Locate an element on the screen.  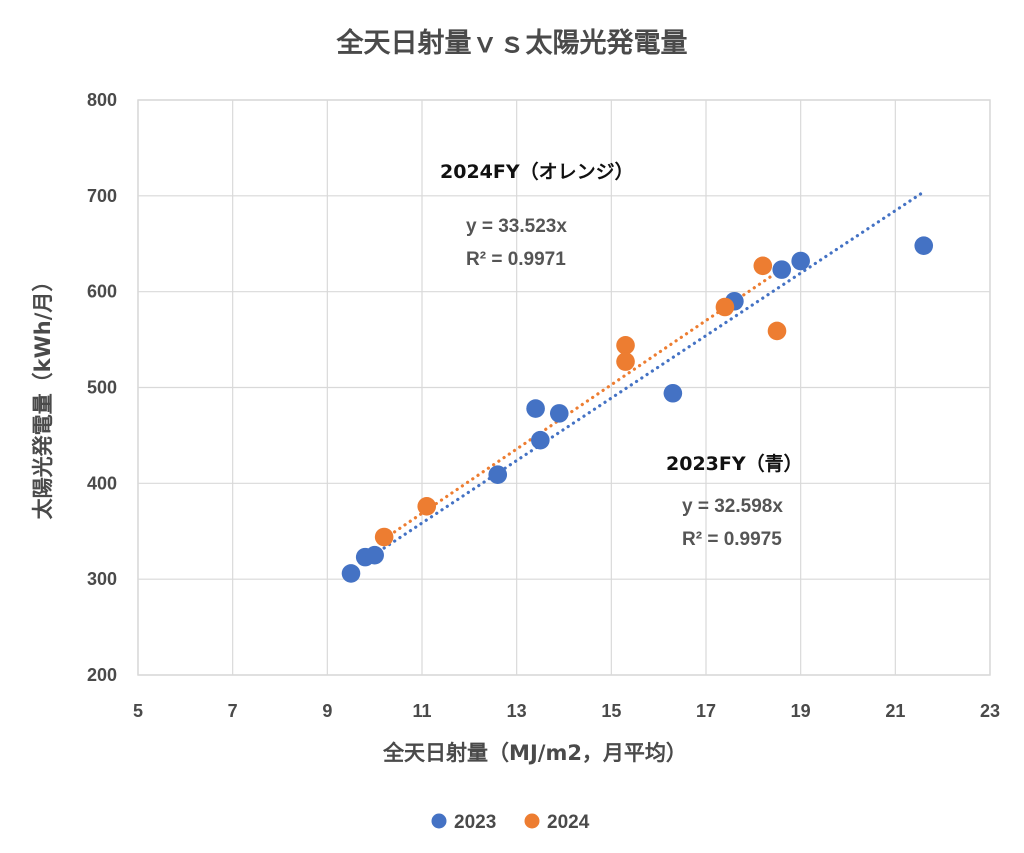
chart-title: 全天日射量ｖｓ太陽光発電量 is located at coordinates (512, 43).